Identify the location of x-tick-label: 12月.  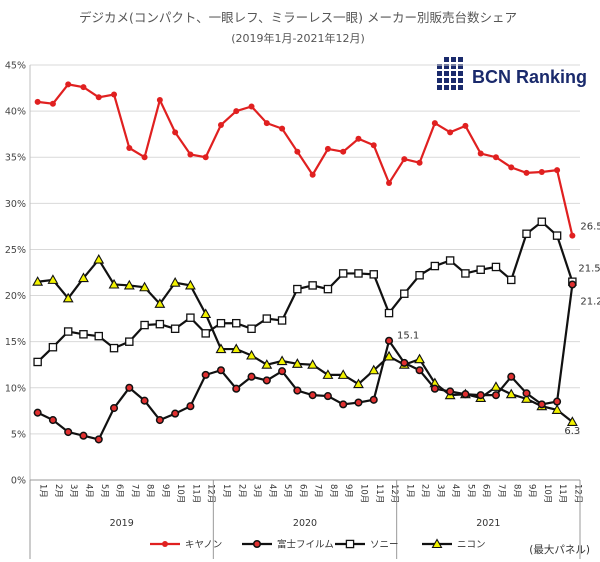
(211, 493).